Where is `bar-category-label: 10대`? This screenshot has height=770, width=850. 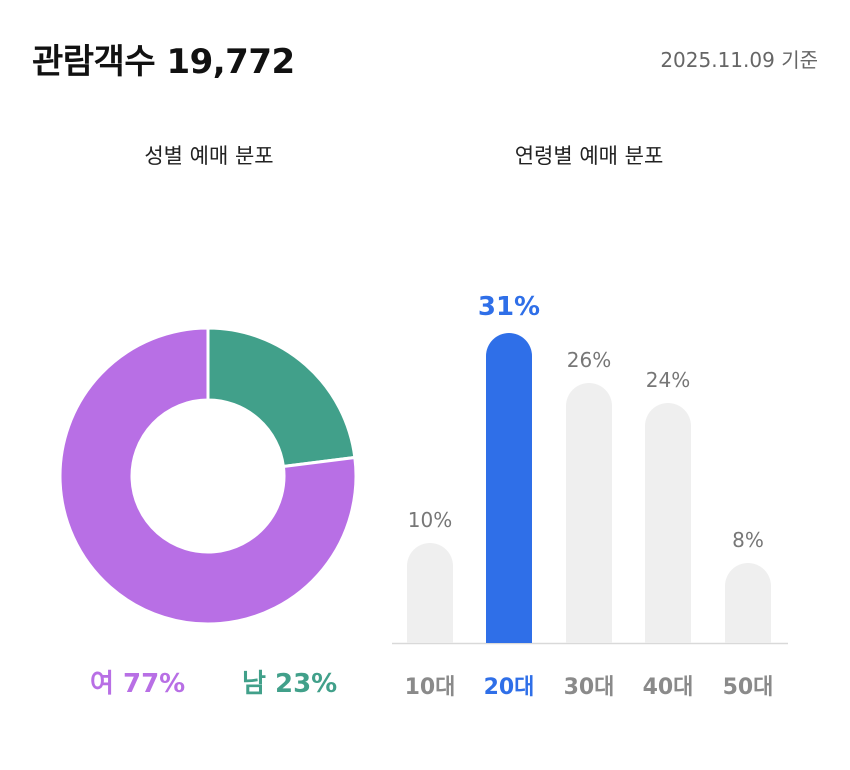
bar-category-label: 10대 is located at coordinates (430, 687).